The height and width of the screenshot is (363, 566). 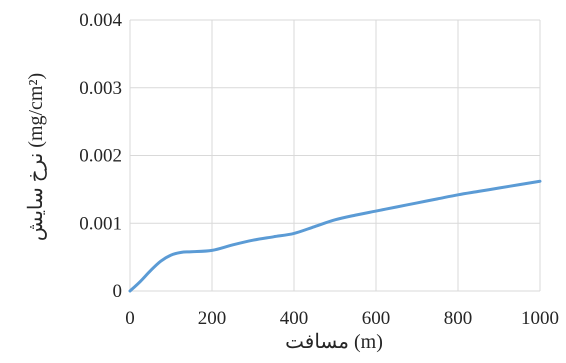 What do you see at coordinates (100, 88) in the screenshot?
I see `y-tick-label: 0.003` at bounding box center [100, 88].